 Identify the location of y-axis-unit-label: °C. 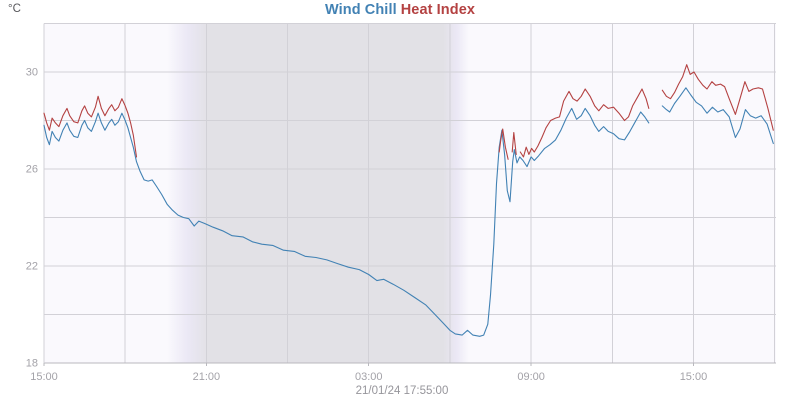
(14, 9).